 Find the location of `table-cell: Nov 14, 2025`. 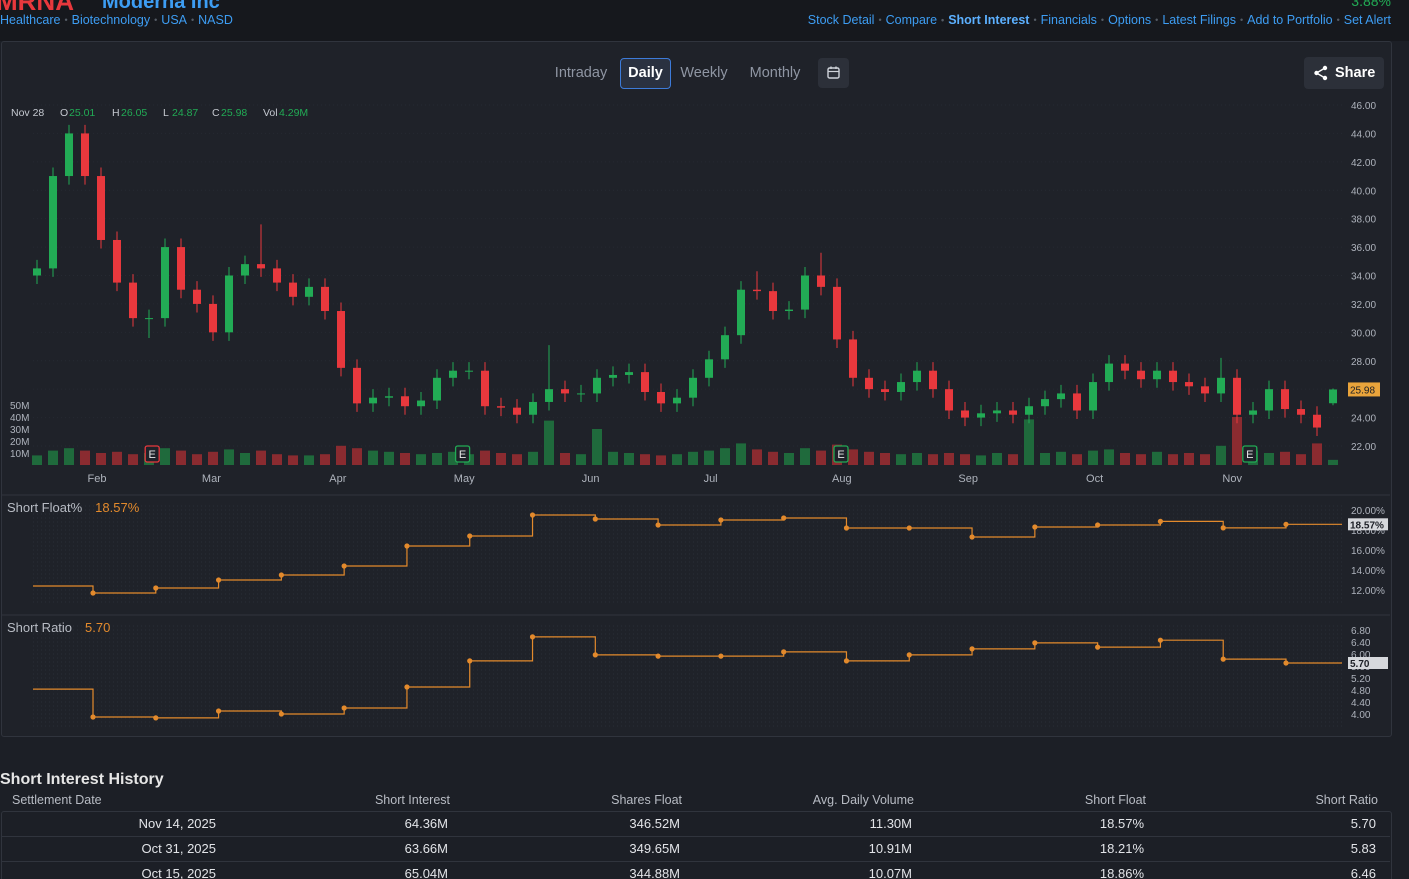

table-cell: Nov 14, 2025 is located at coordinates (177, 823).